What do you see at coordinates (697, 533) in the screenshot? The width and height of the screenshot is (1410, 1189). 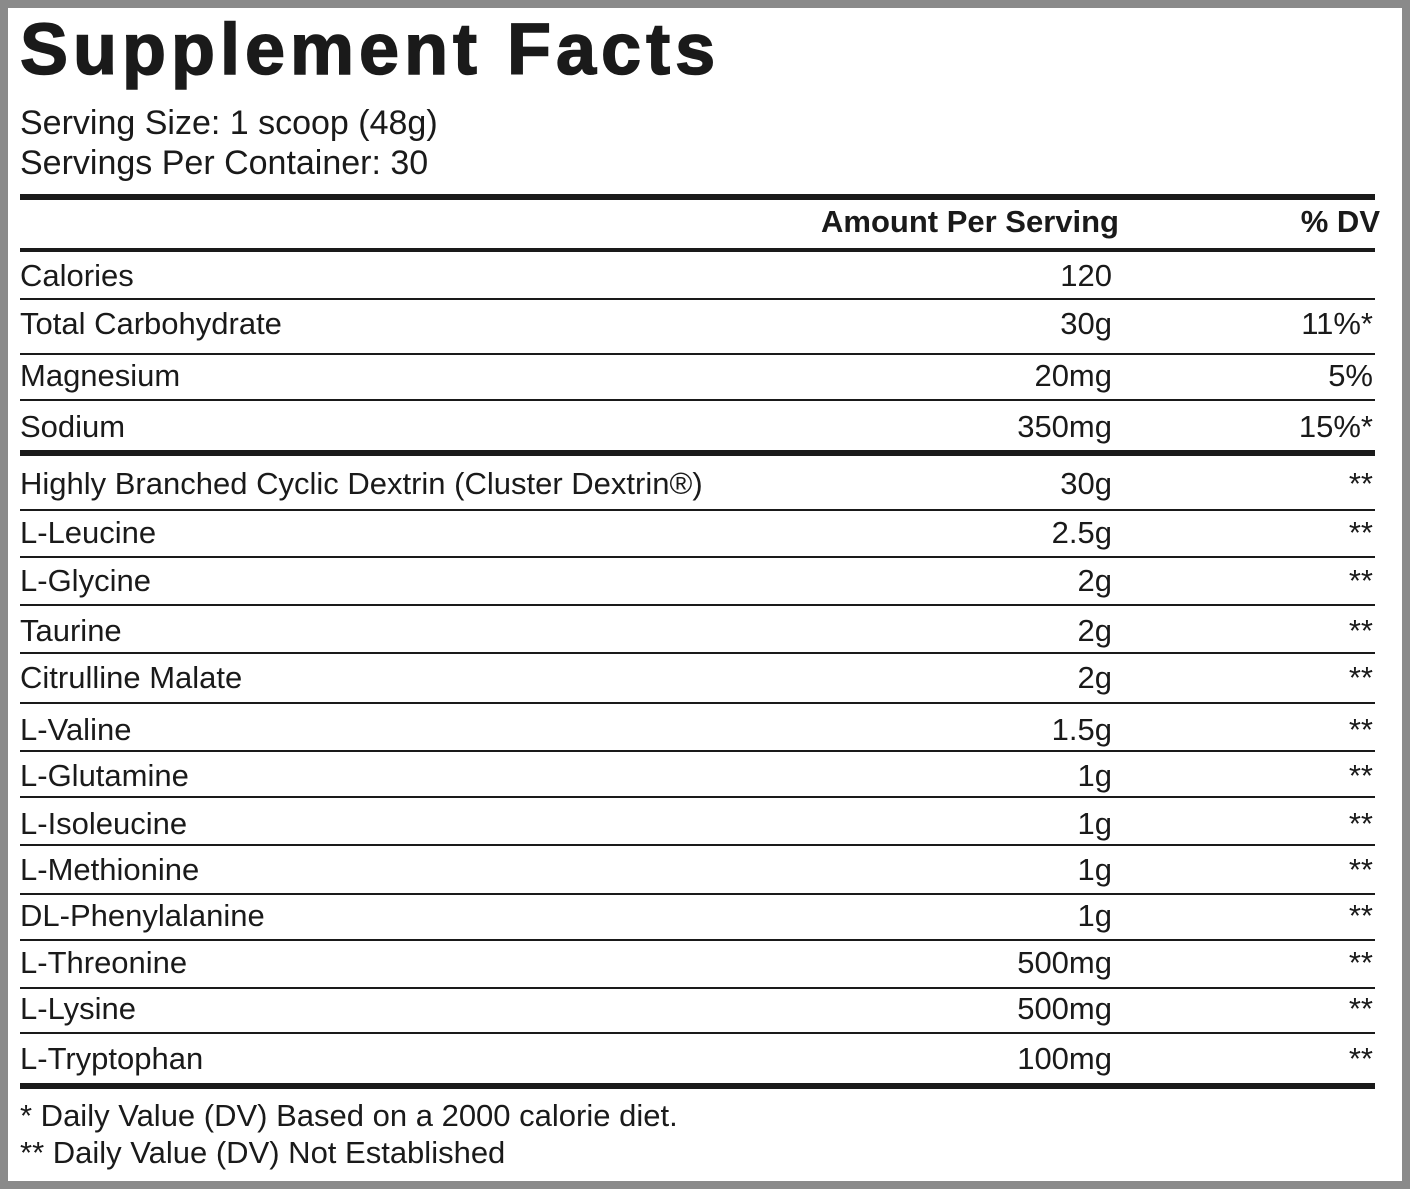 I see `ingredient-row-l-leucine: L-Leucine 2.5g **` at bounding box center [697, 533].